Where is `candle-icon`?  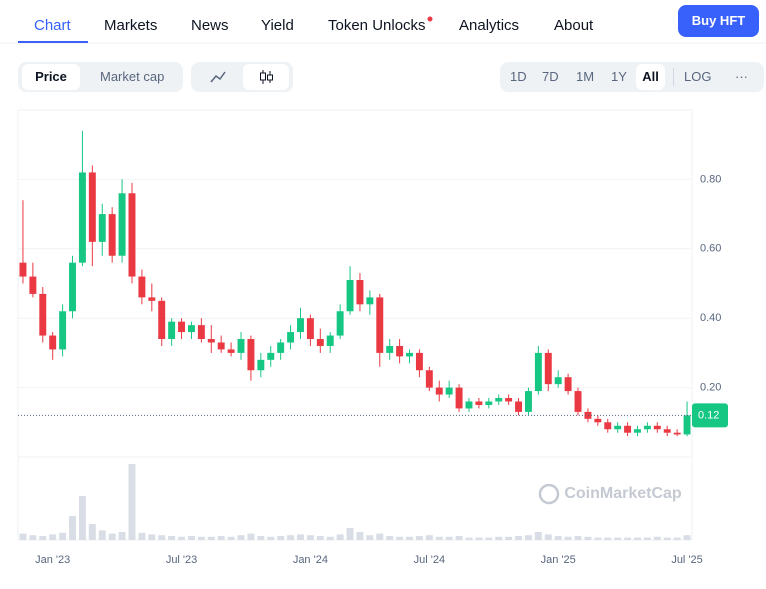 candle-icon is located at coordinates (266, 77).